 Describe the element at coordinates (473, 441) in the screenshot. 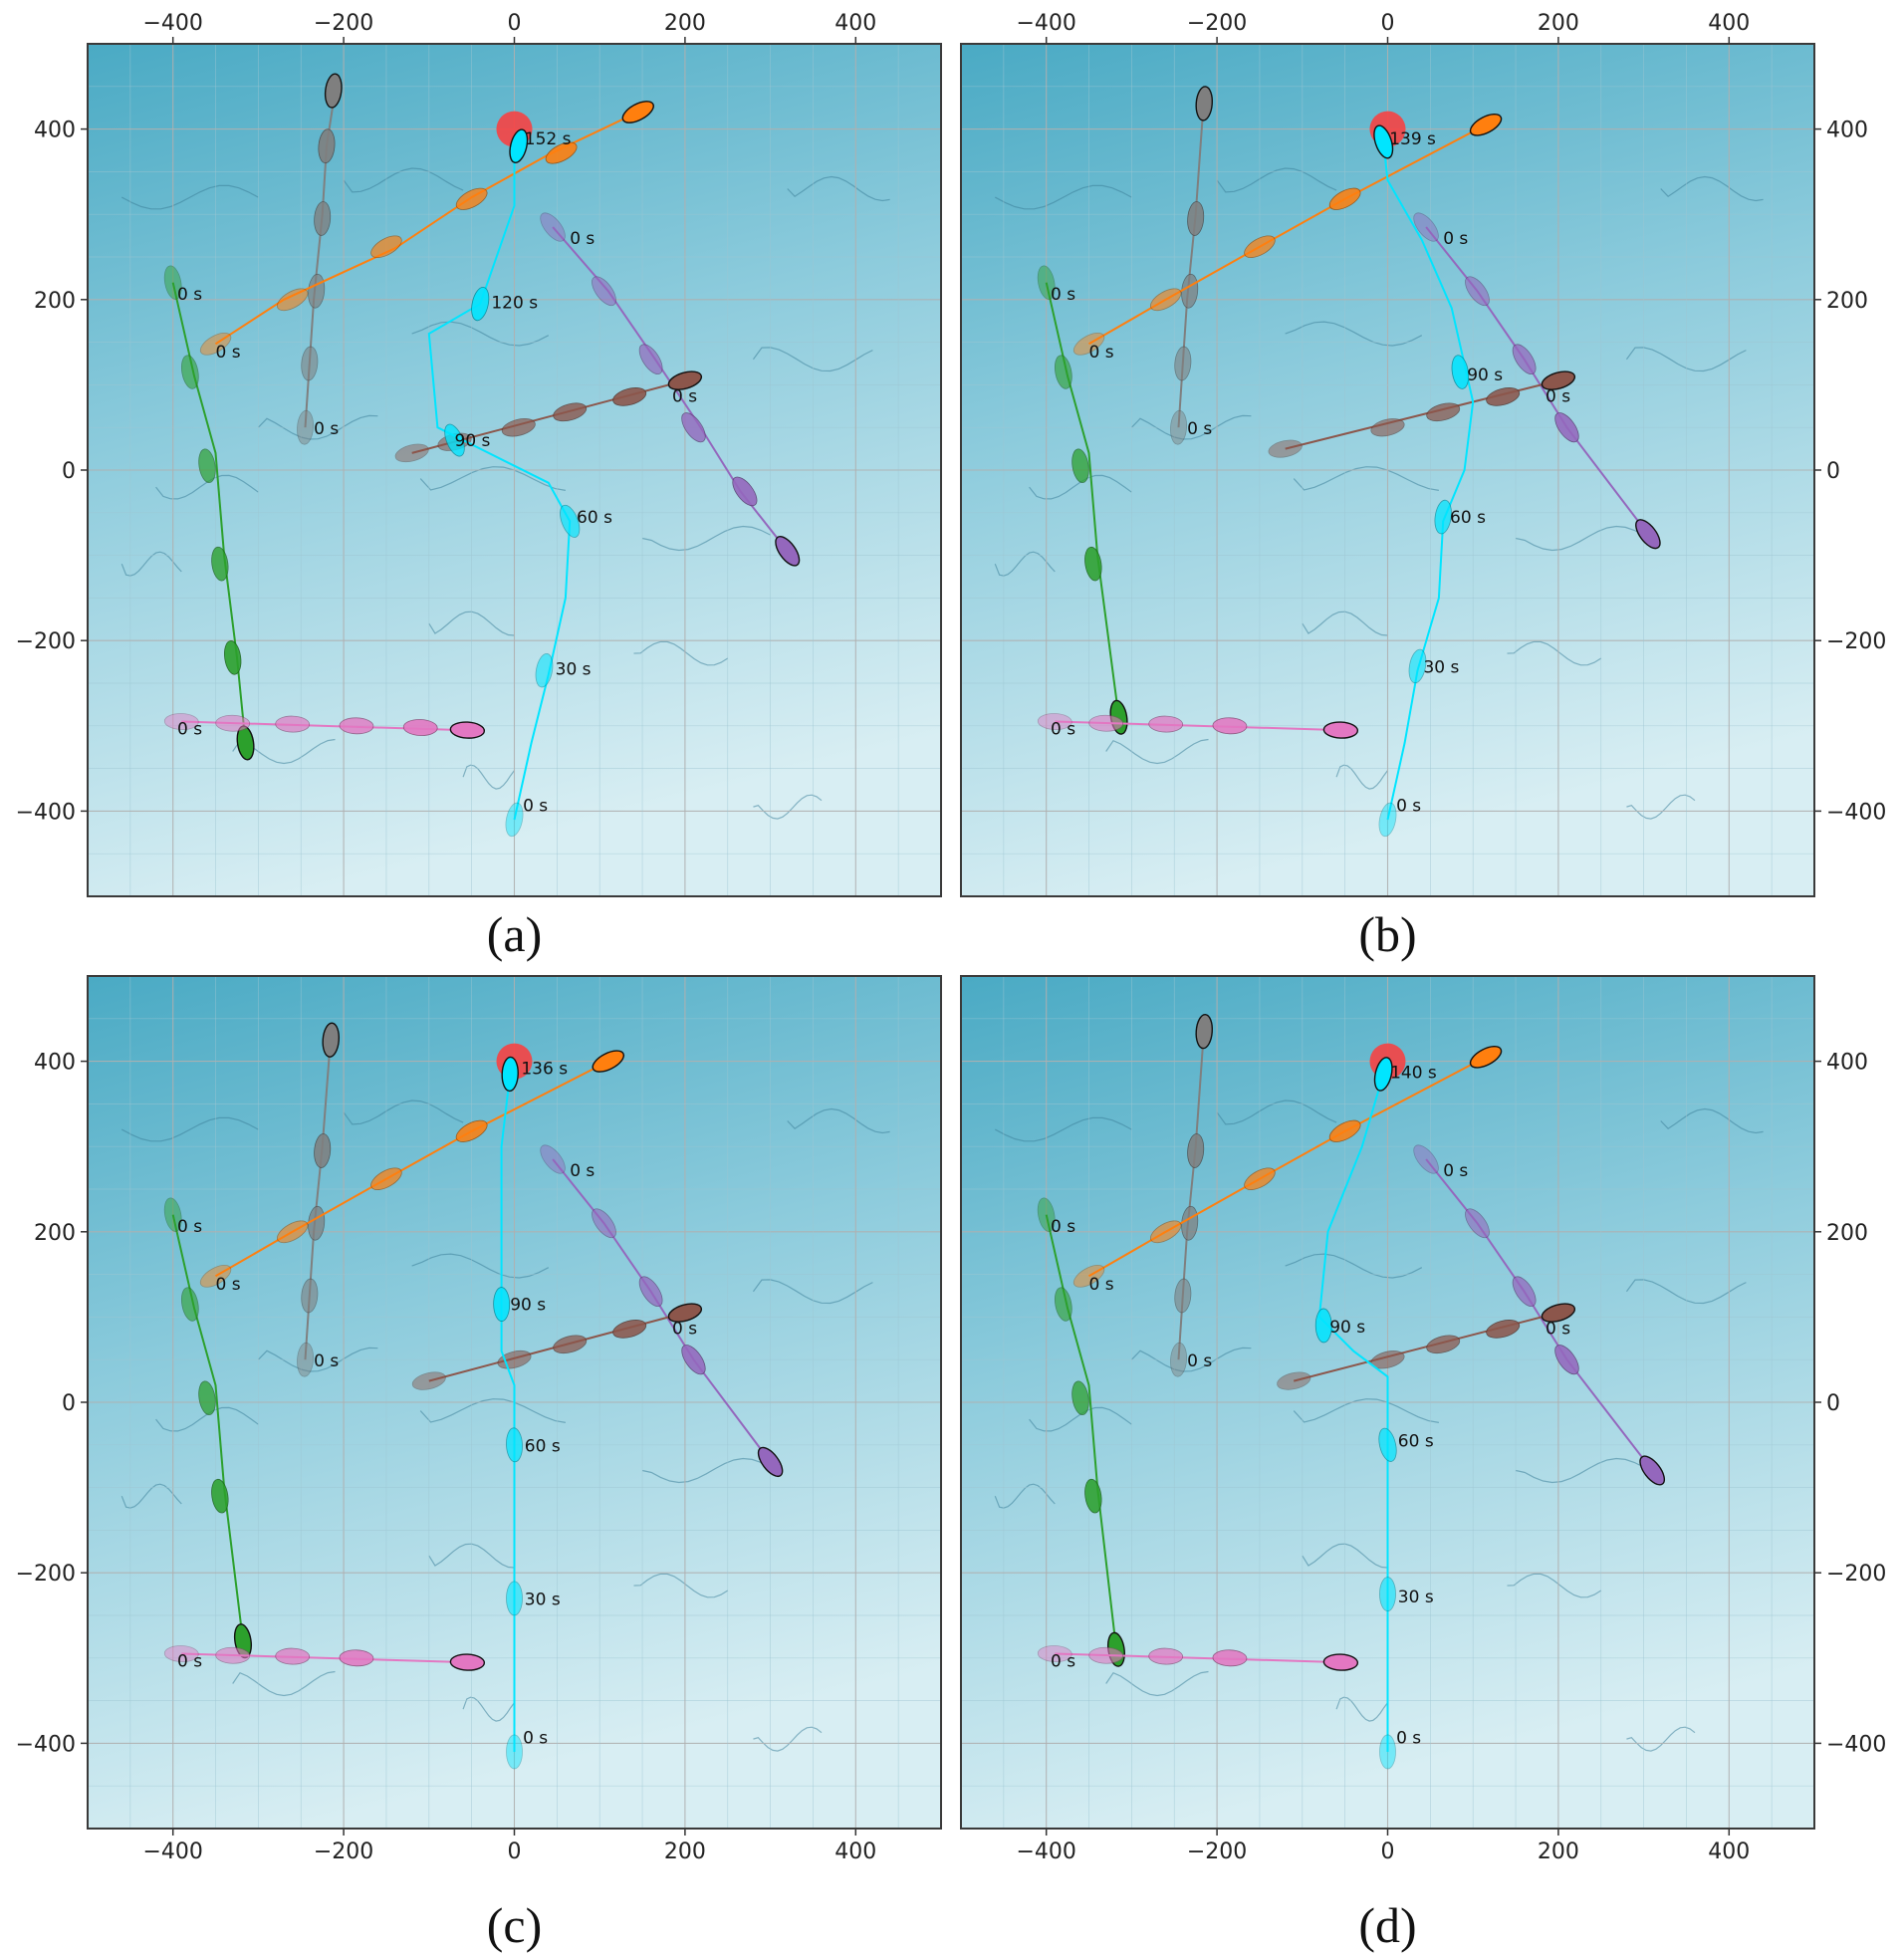

I see `time-label: 90 s` at that location.